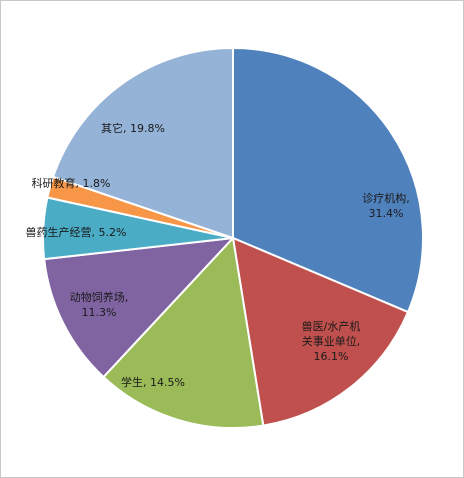 This screenshot has height=478, width=464. What do you see at coordinates (99, 304) in the screenshot?
I see `slice-label: 动物饲养场, 11.3%` at bounding box center [99, 304].